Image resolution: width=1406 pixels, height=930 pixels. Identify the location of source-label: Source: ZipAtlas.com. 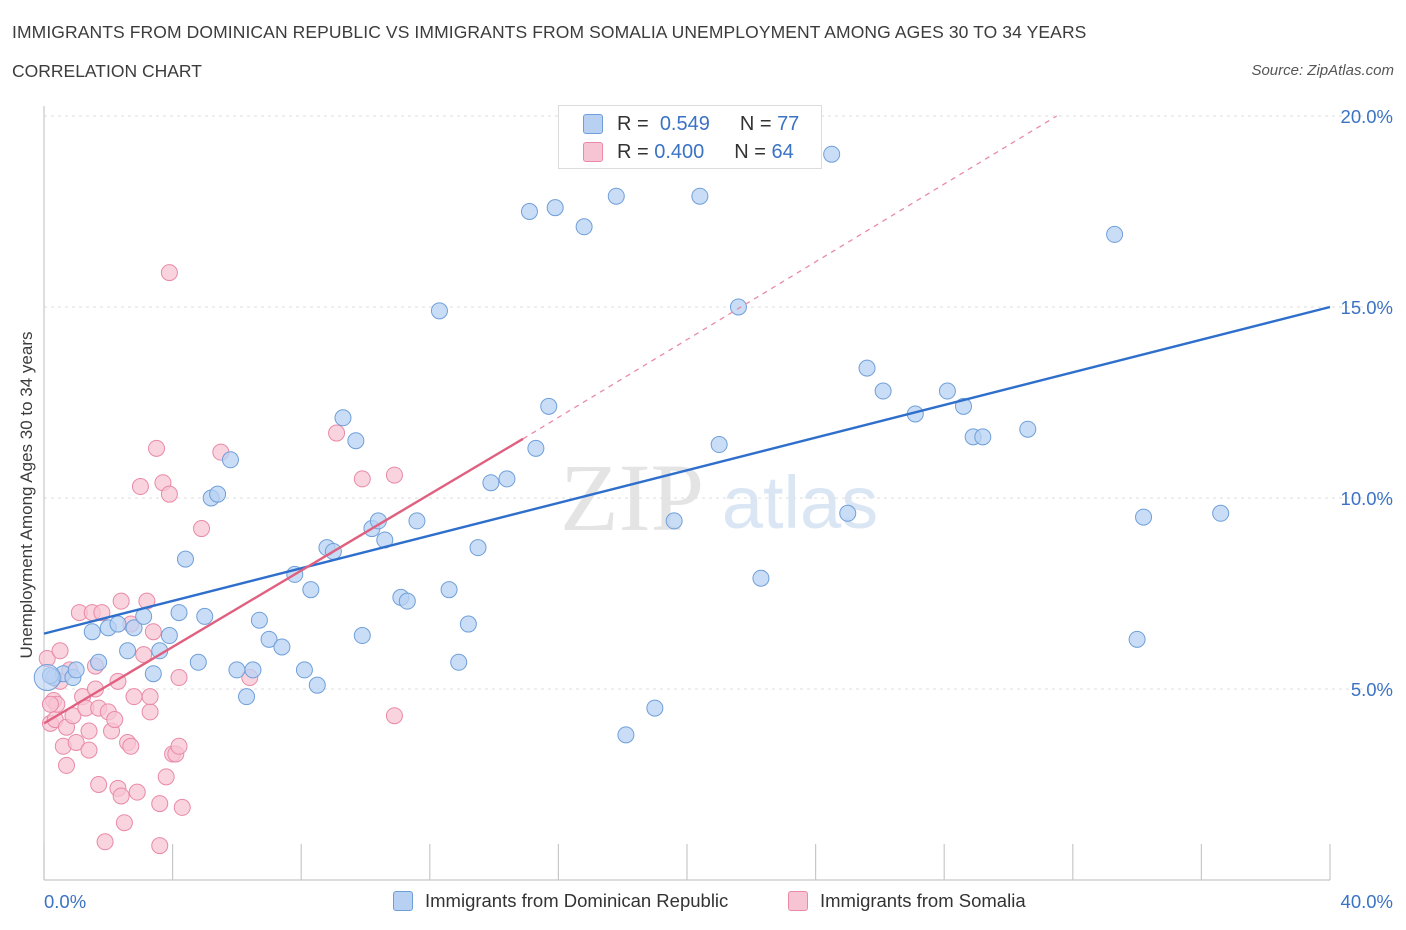
(1322, 70).